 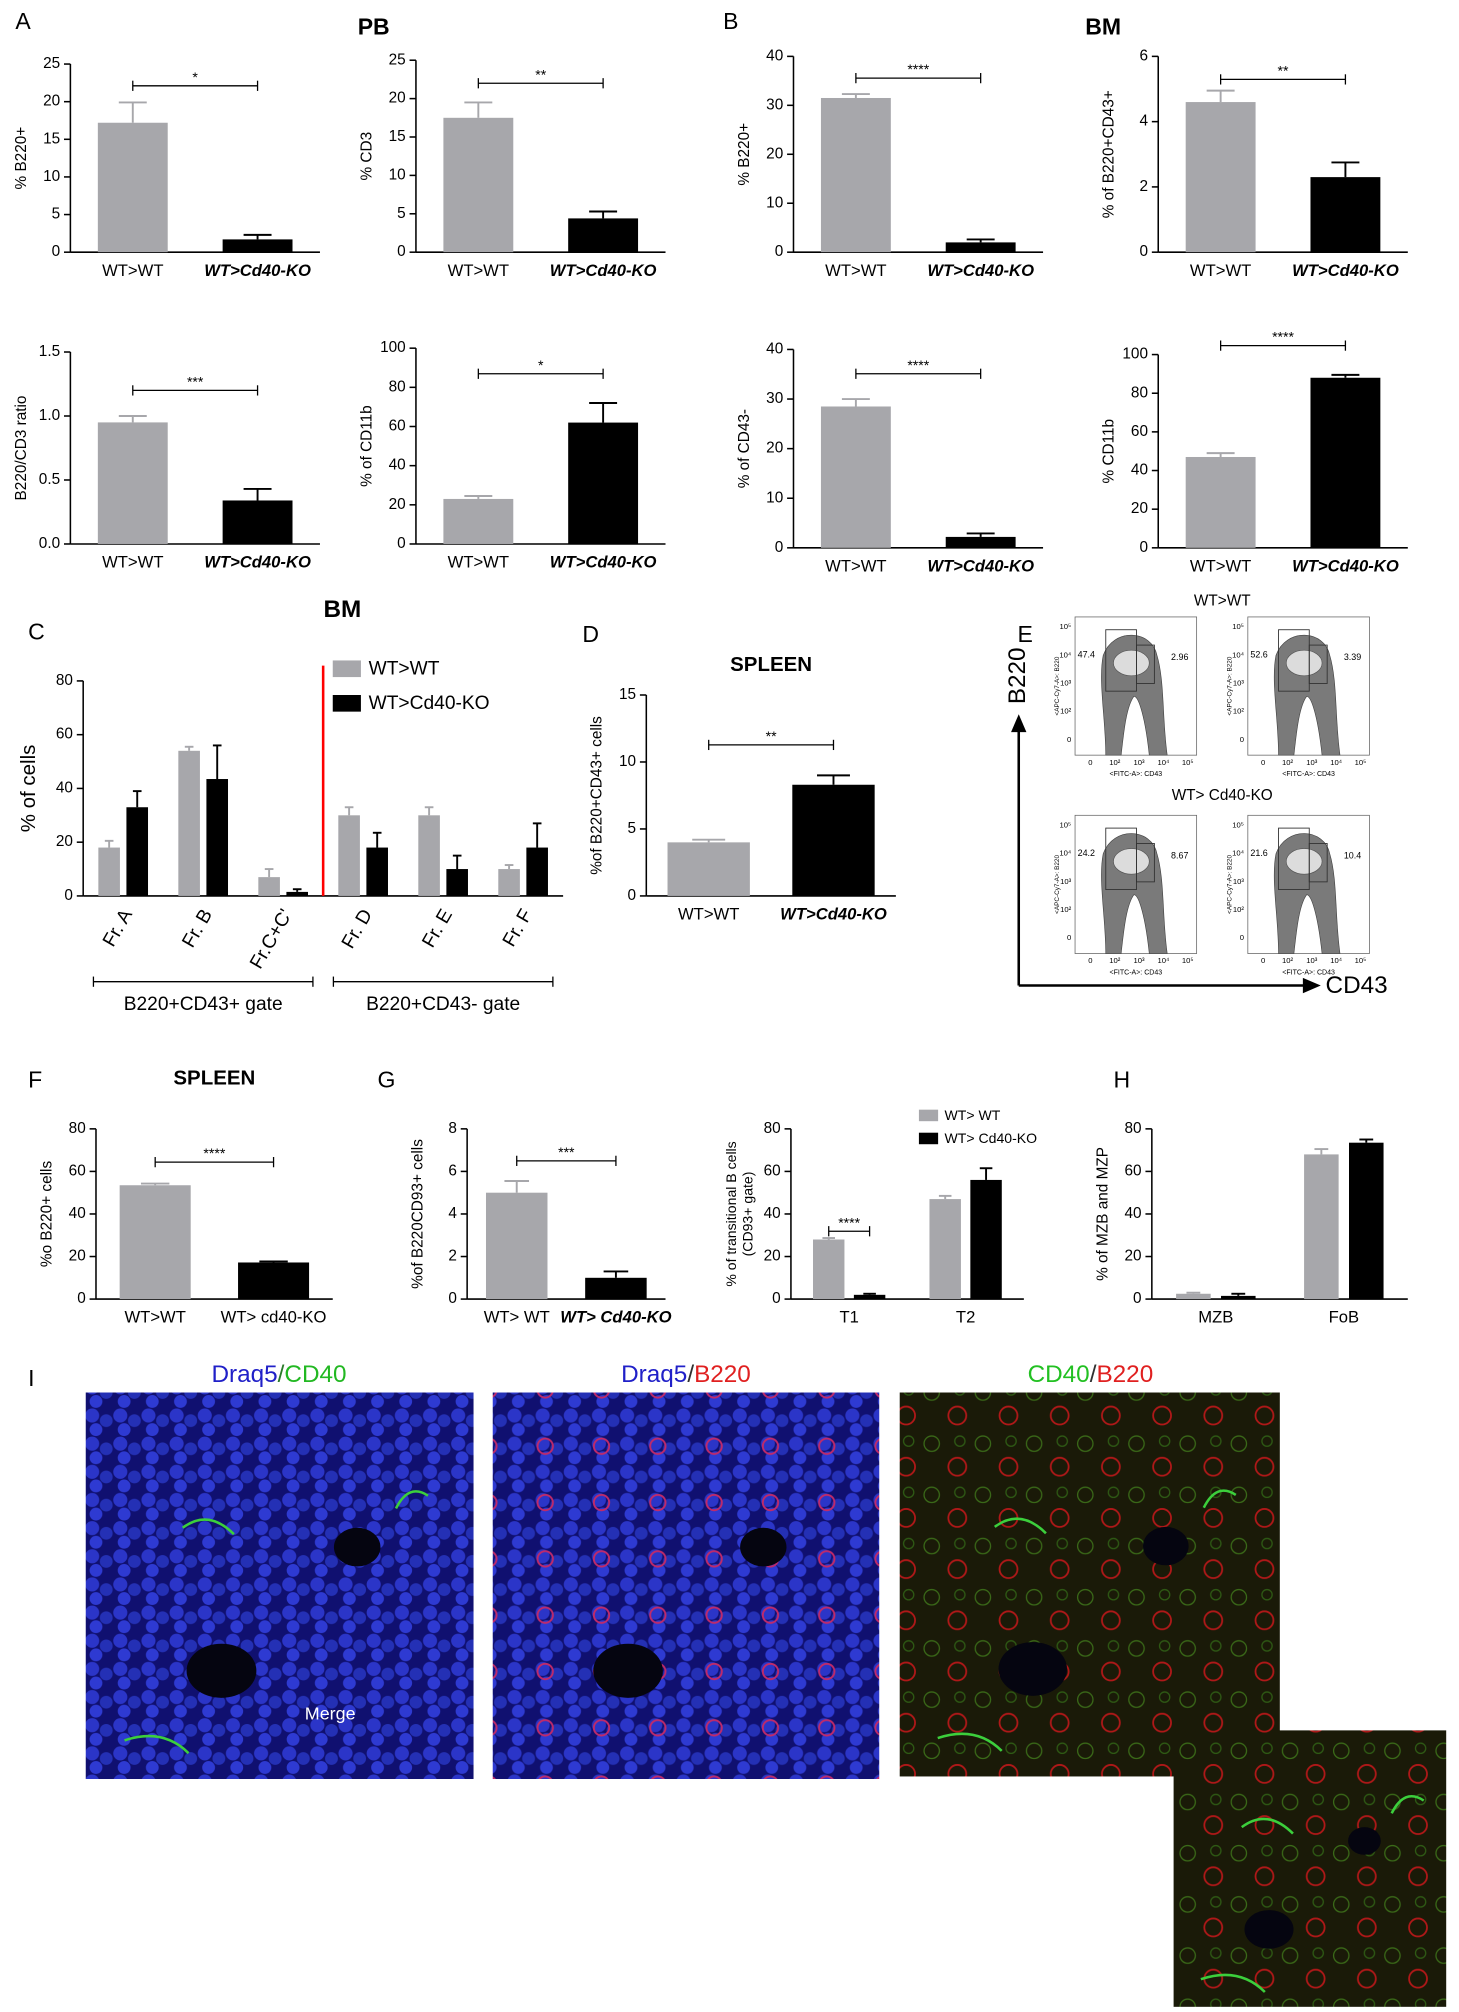 I want to click on image-title: CD40/B220, so click(x=1091, y=1374).